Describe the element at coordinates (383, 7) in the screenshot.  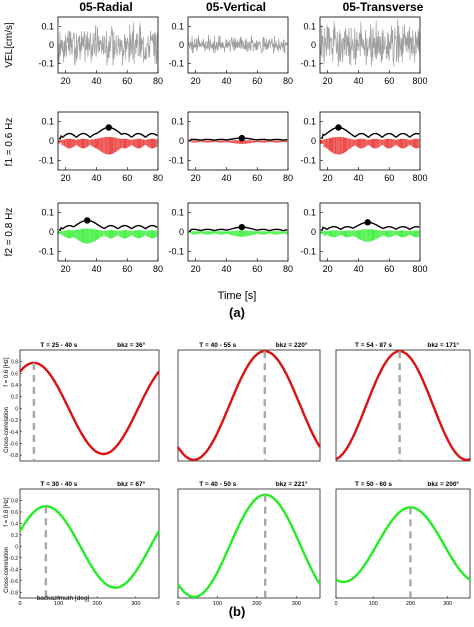
I see `column-title-transverse: 05-Transverse` at that location.